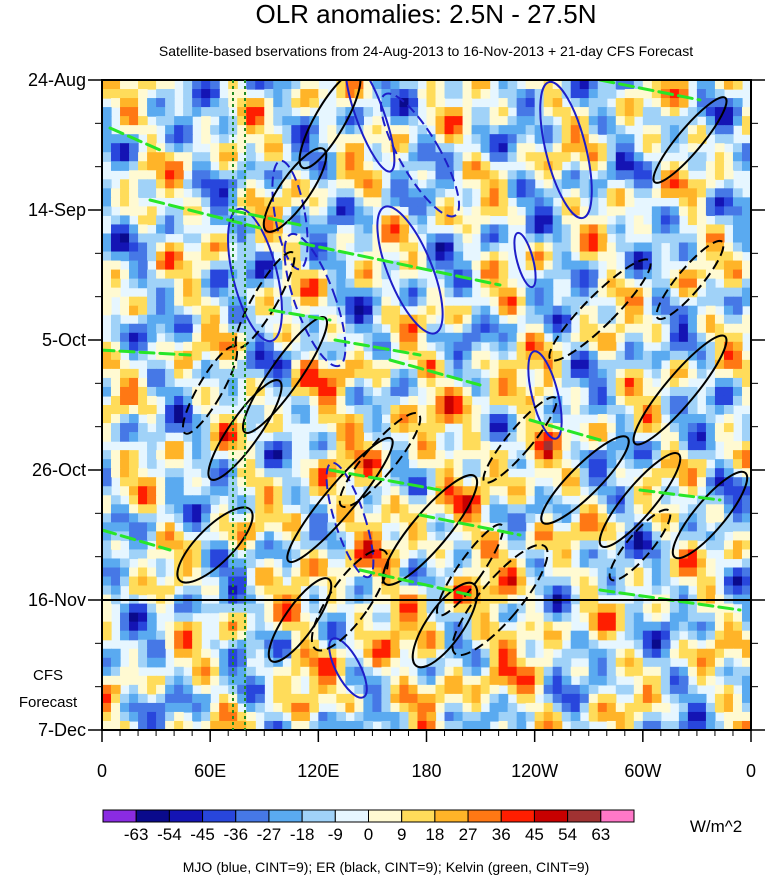 The height and width of the screenshot is (878, 770). What do you see at coordinates (135, 139) in the screenshot?
I see `kelvin-contour` at bounding box center [135, 139].